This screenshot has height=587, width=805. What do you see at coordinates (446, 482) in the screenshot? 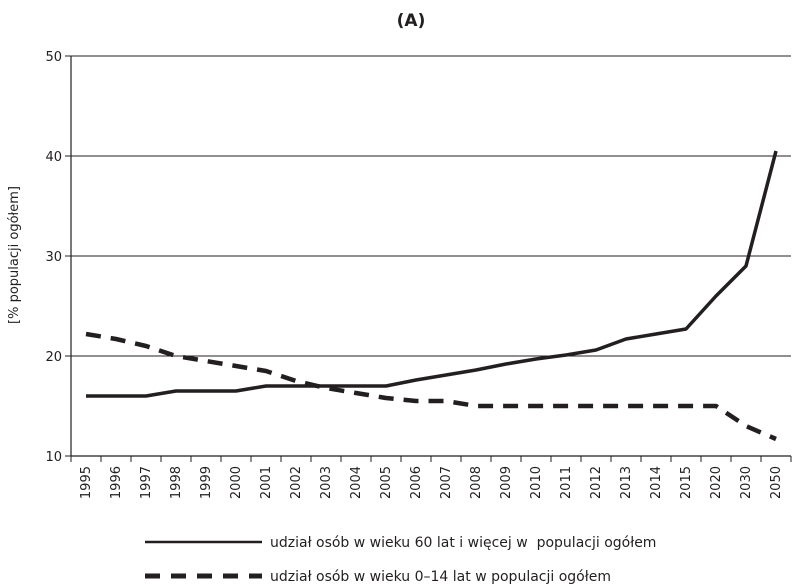
I see `x-tick-label-2007: 2007` at bounding box center [446, 482].